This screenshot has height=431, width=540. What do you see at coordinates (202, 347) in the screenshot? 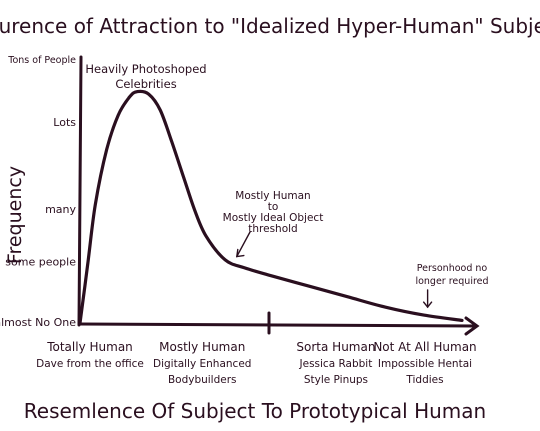
I see `x-tick-label-line: Mostly Human` at bounding box center [202, 347].